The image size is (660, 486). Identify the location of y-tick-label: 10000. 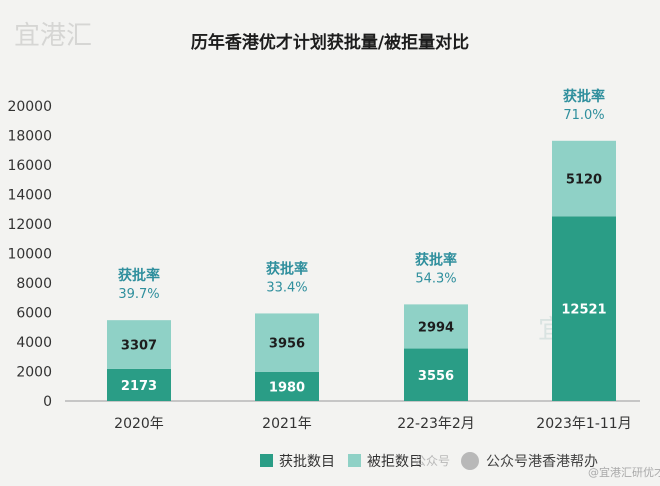
(29, 255).